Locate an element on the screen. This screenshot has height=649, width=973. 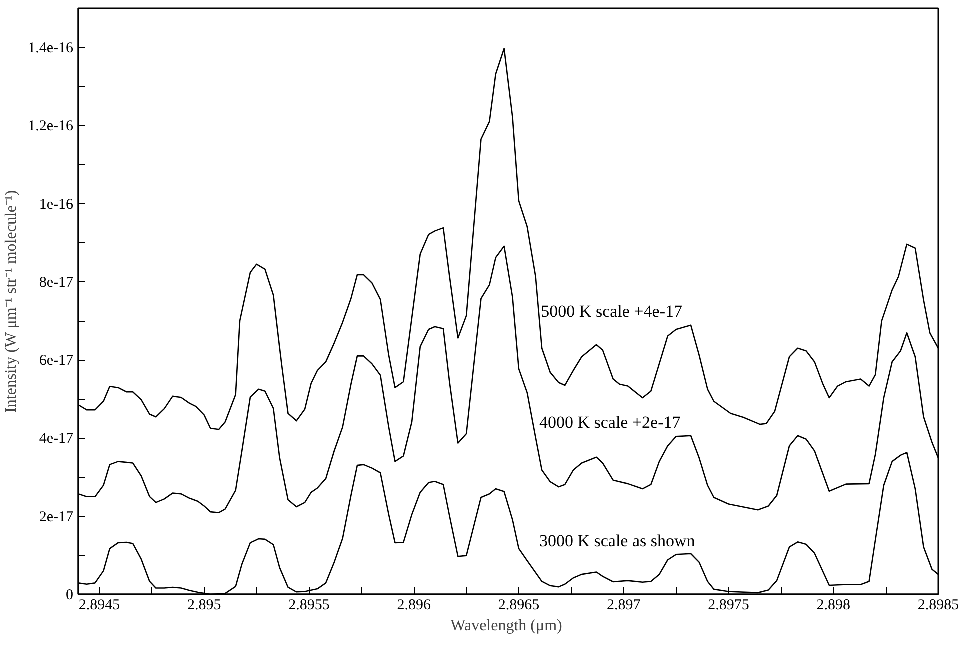
x-tick-label: 2.8985 is located at coordinates (939, 606).